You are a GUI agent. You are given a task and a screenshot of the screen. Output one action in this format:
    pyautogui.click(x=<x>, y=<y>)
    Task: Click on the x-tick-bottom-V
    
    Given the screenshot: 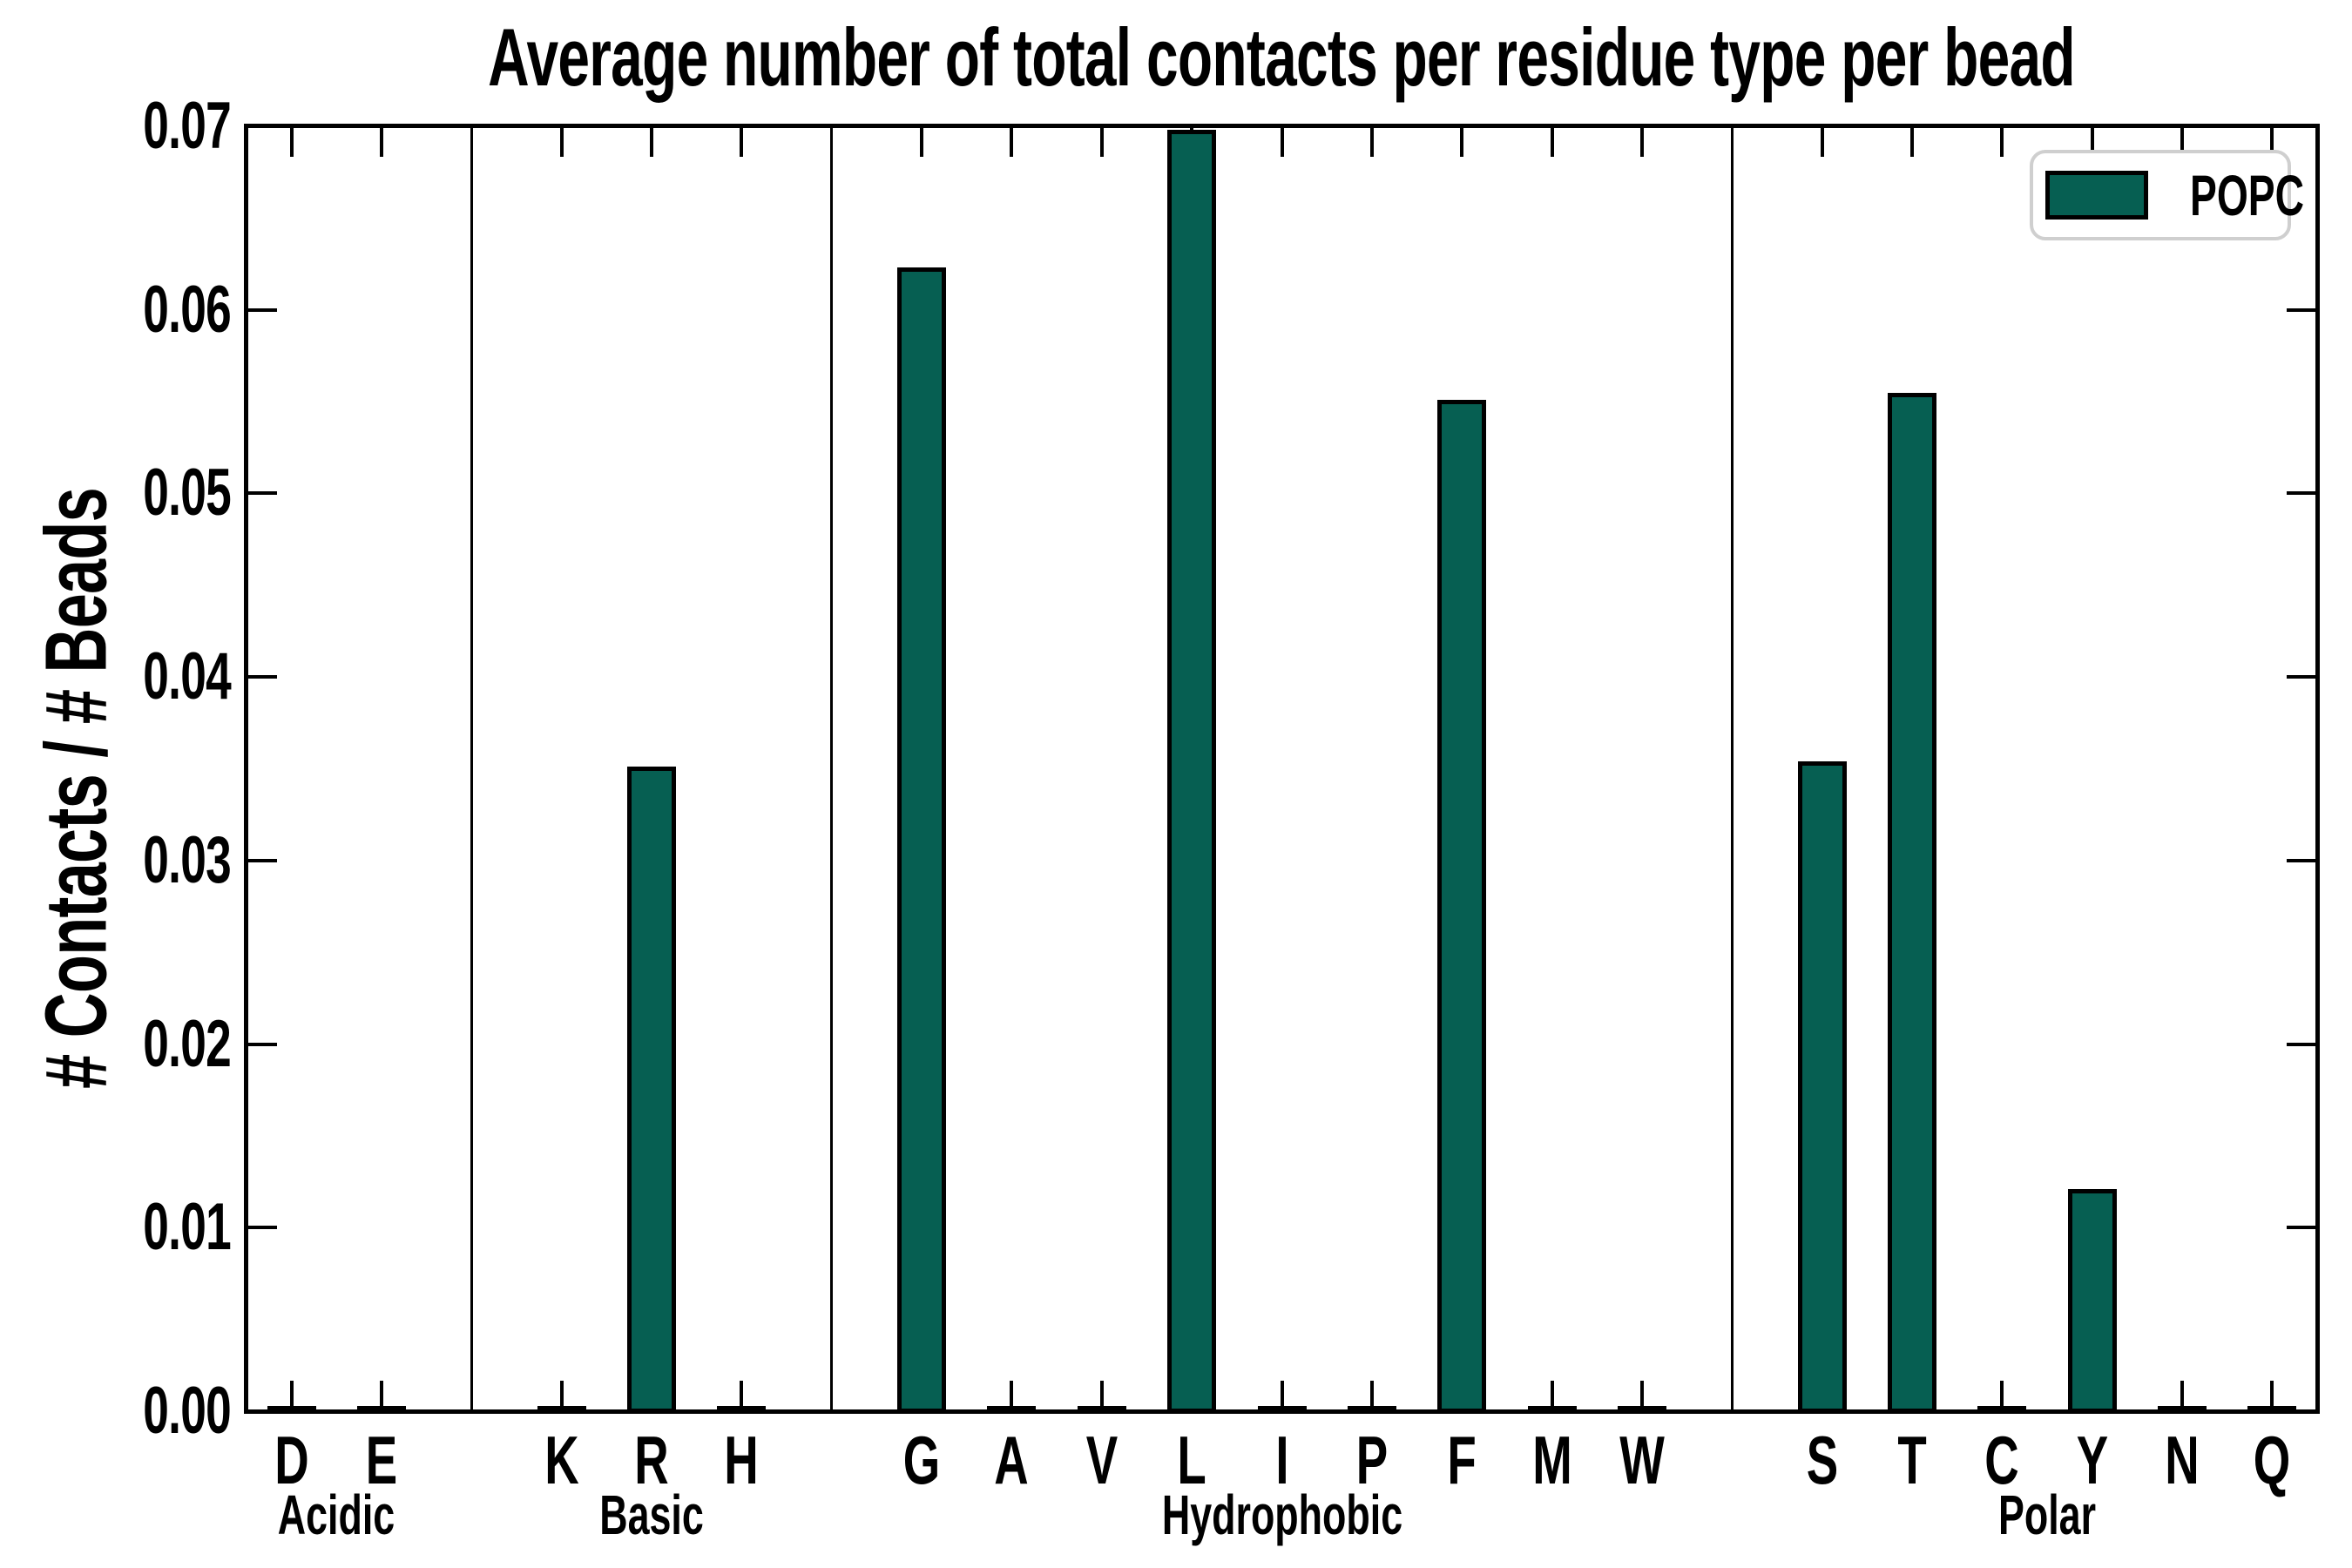 What is the action you would take?
    pyautogui.click(x=1101, y=1395)
    